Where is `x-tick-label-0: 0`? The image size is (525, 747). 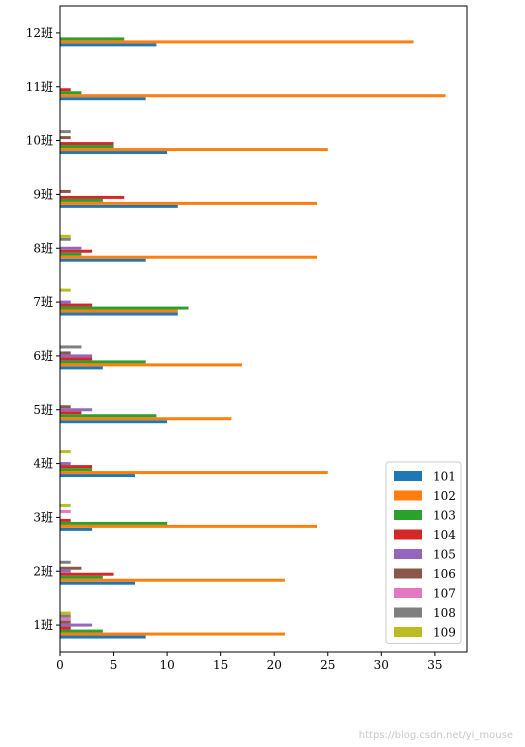 x-tick-label-0: 0 is located at coordinates (60, 665).